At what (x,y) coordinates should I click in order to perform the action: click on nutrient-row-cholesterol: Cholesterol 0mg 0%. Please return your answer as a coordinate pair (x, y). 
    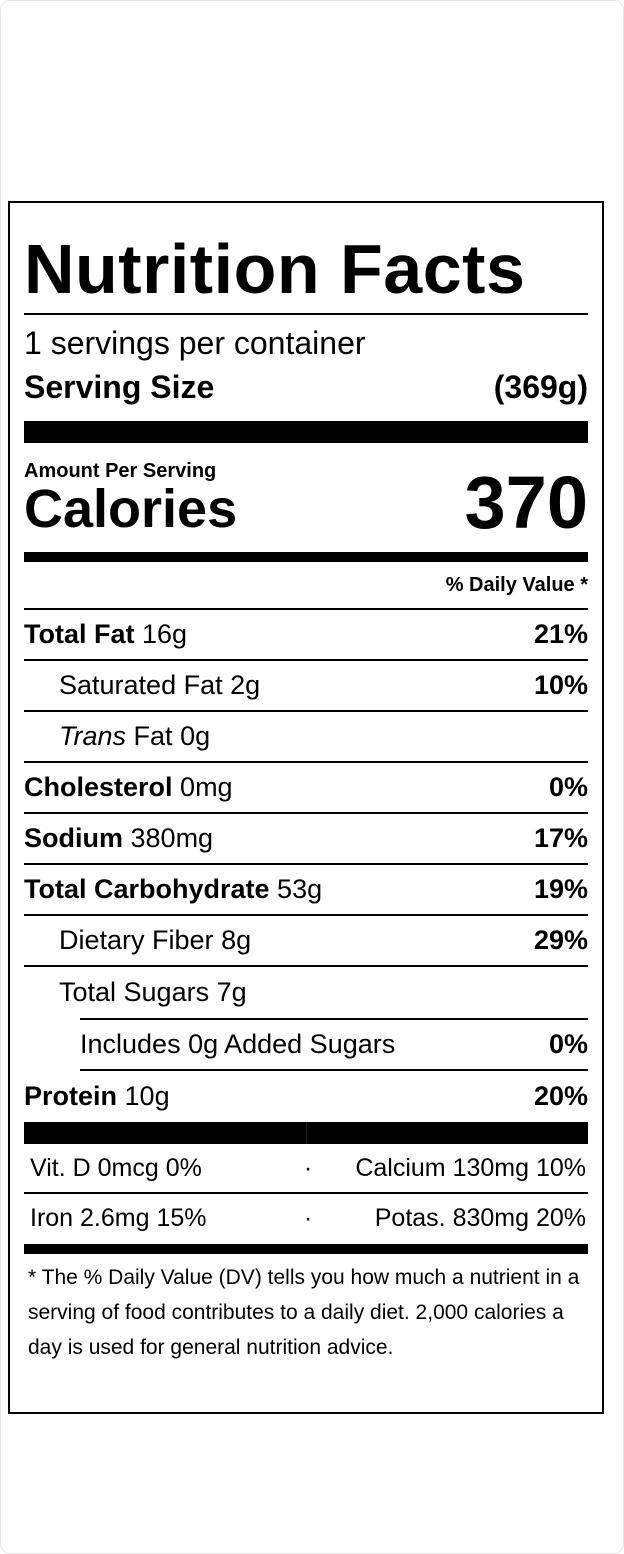
    Looking at the image, I should click on (306, 788).